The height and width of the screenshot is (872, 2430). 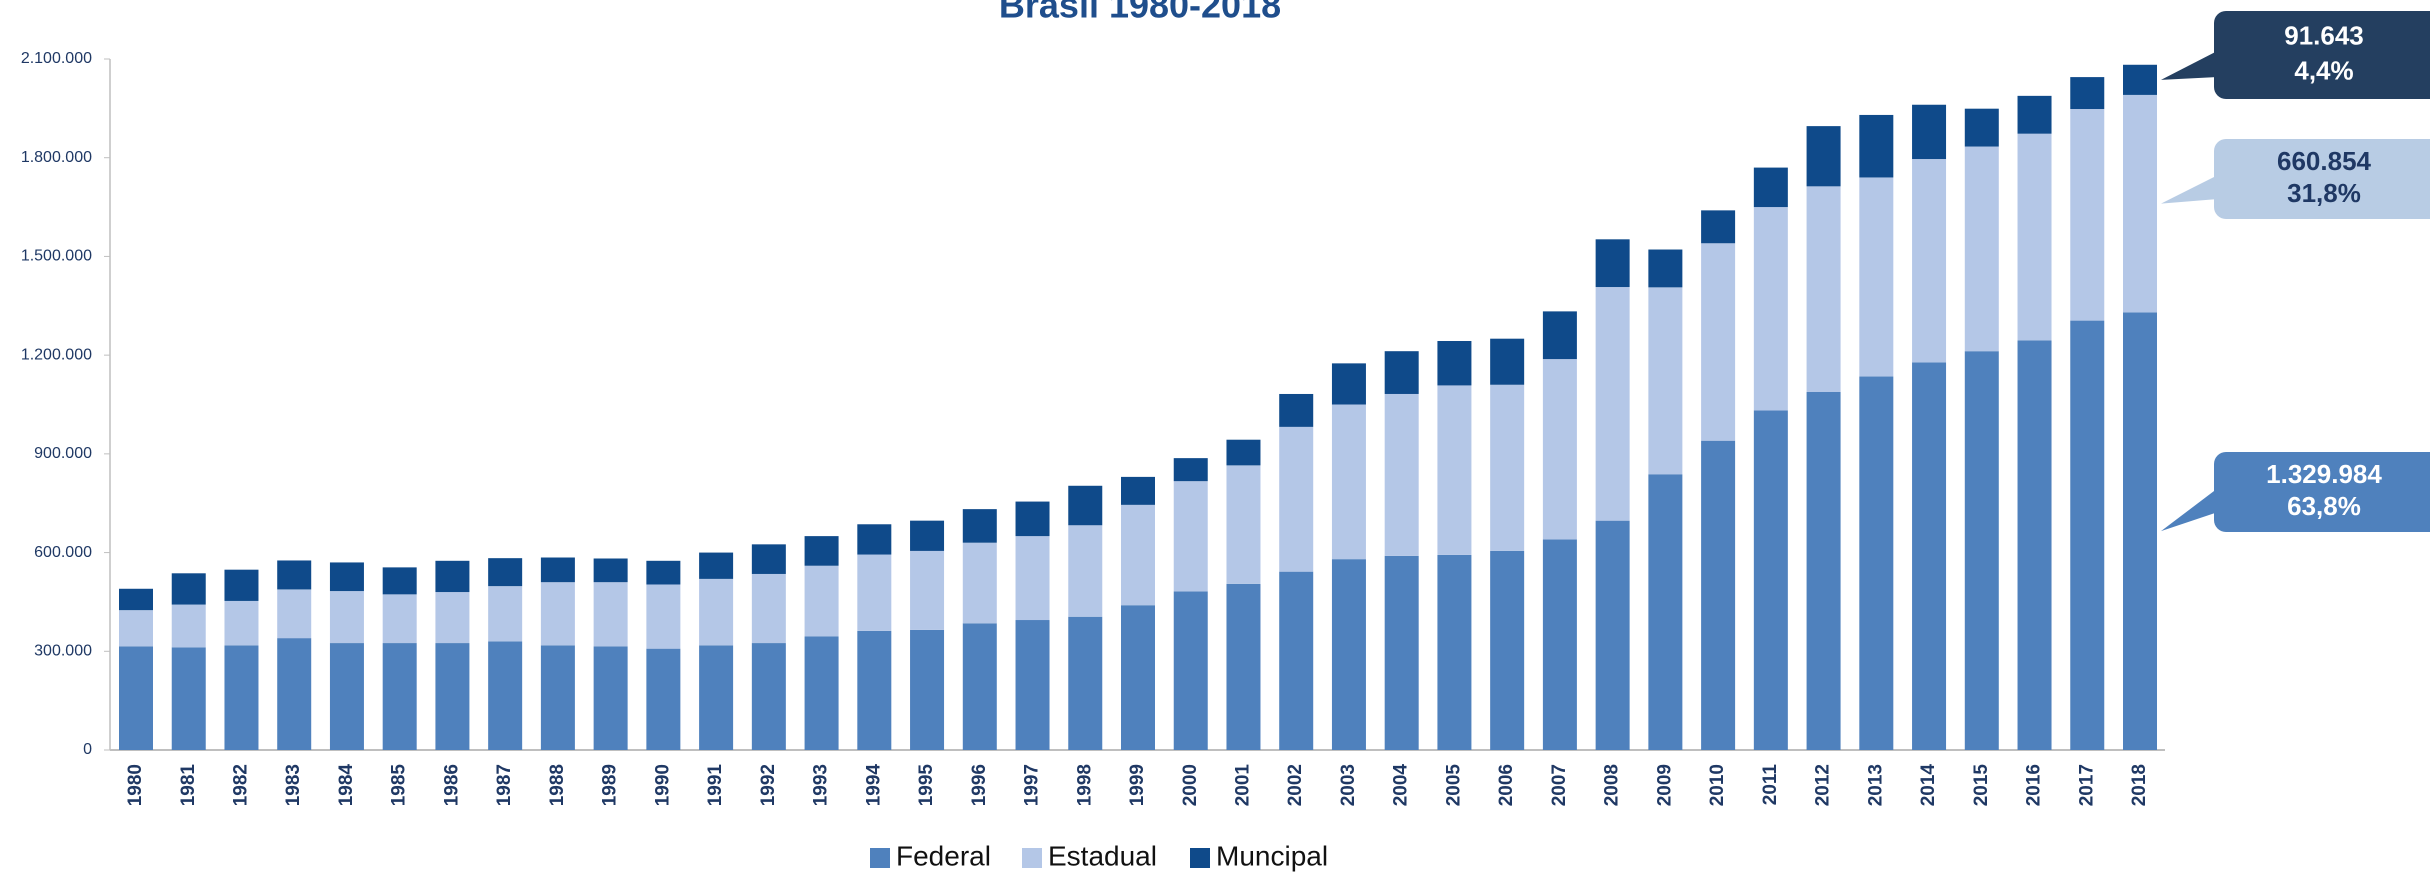 I want to click on x-tick-label: 2005, so click(x=1453, y=785).